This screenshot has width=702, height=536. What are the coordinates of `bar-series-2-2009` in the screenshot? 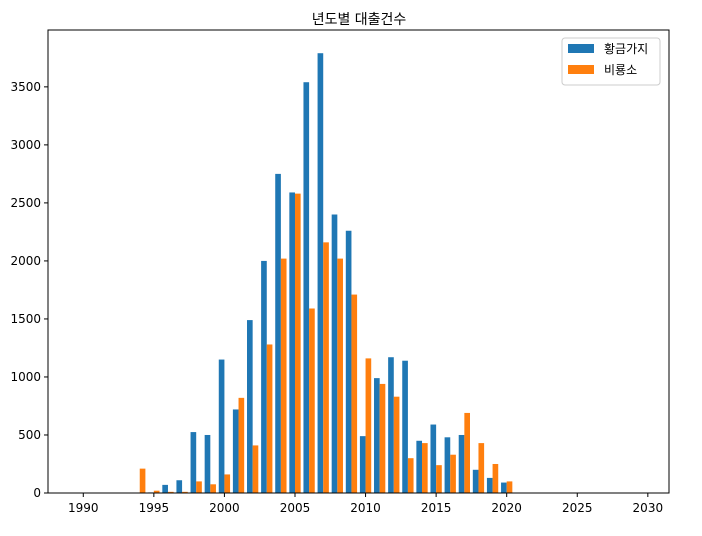 It's located at (354, 393).